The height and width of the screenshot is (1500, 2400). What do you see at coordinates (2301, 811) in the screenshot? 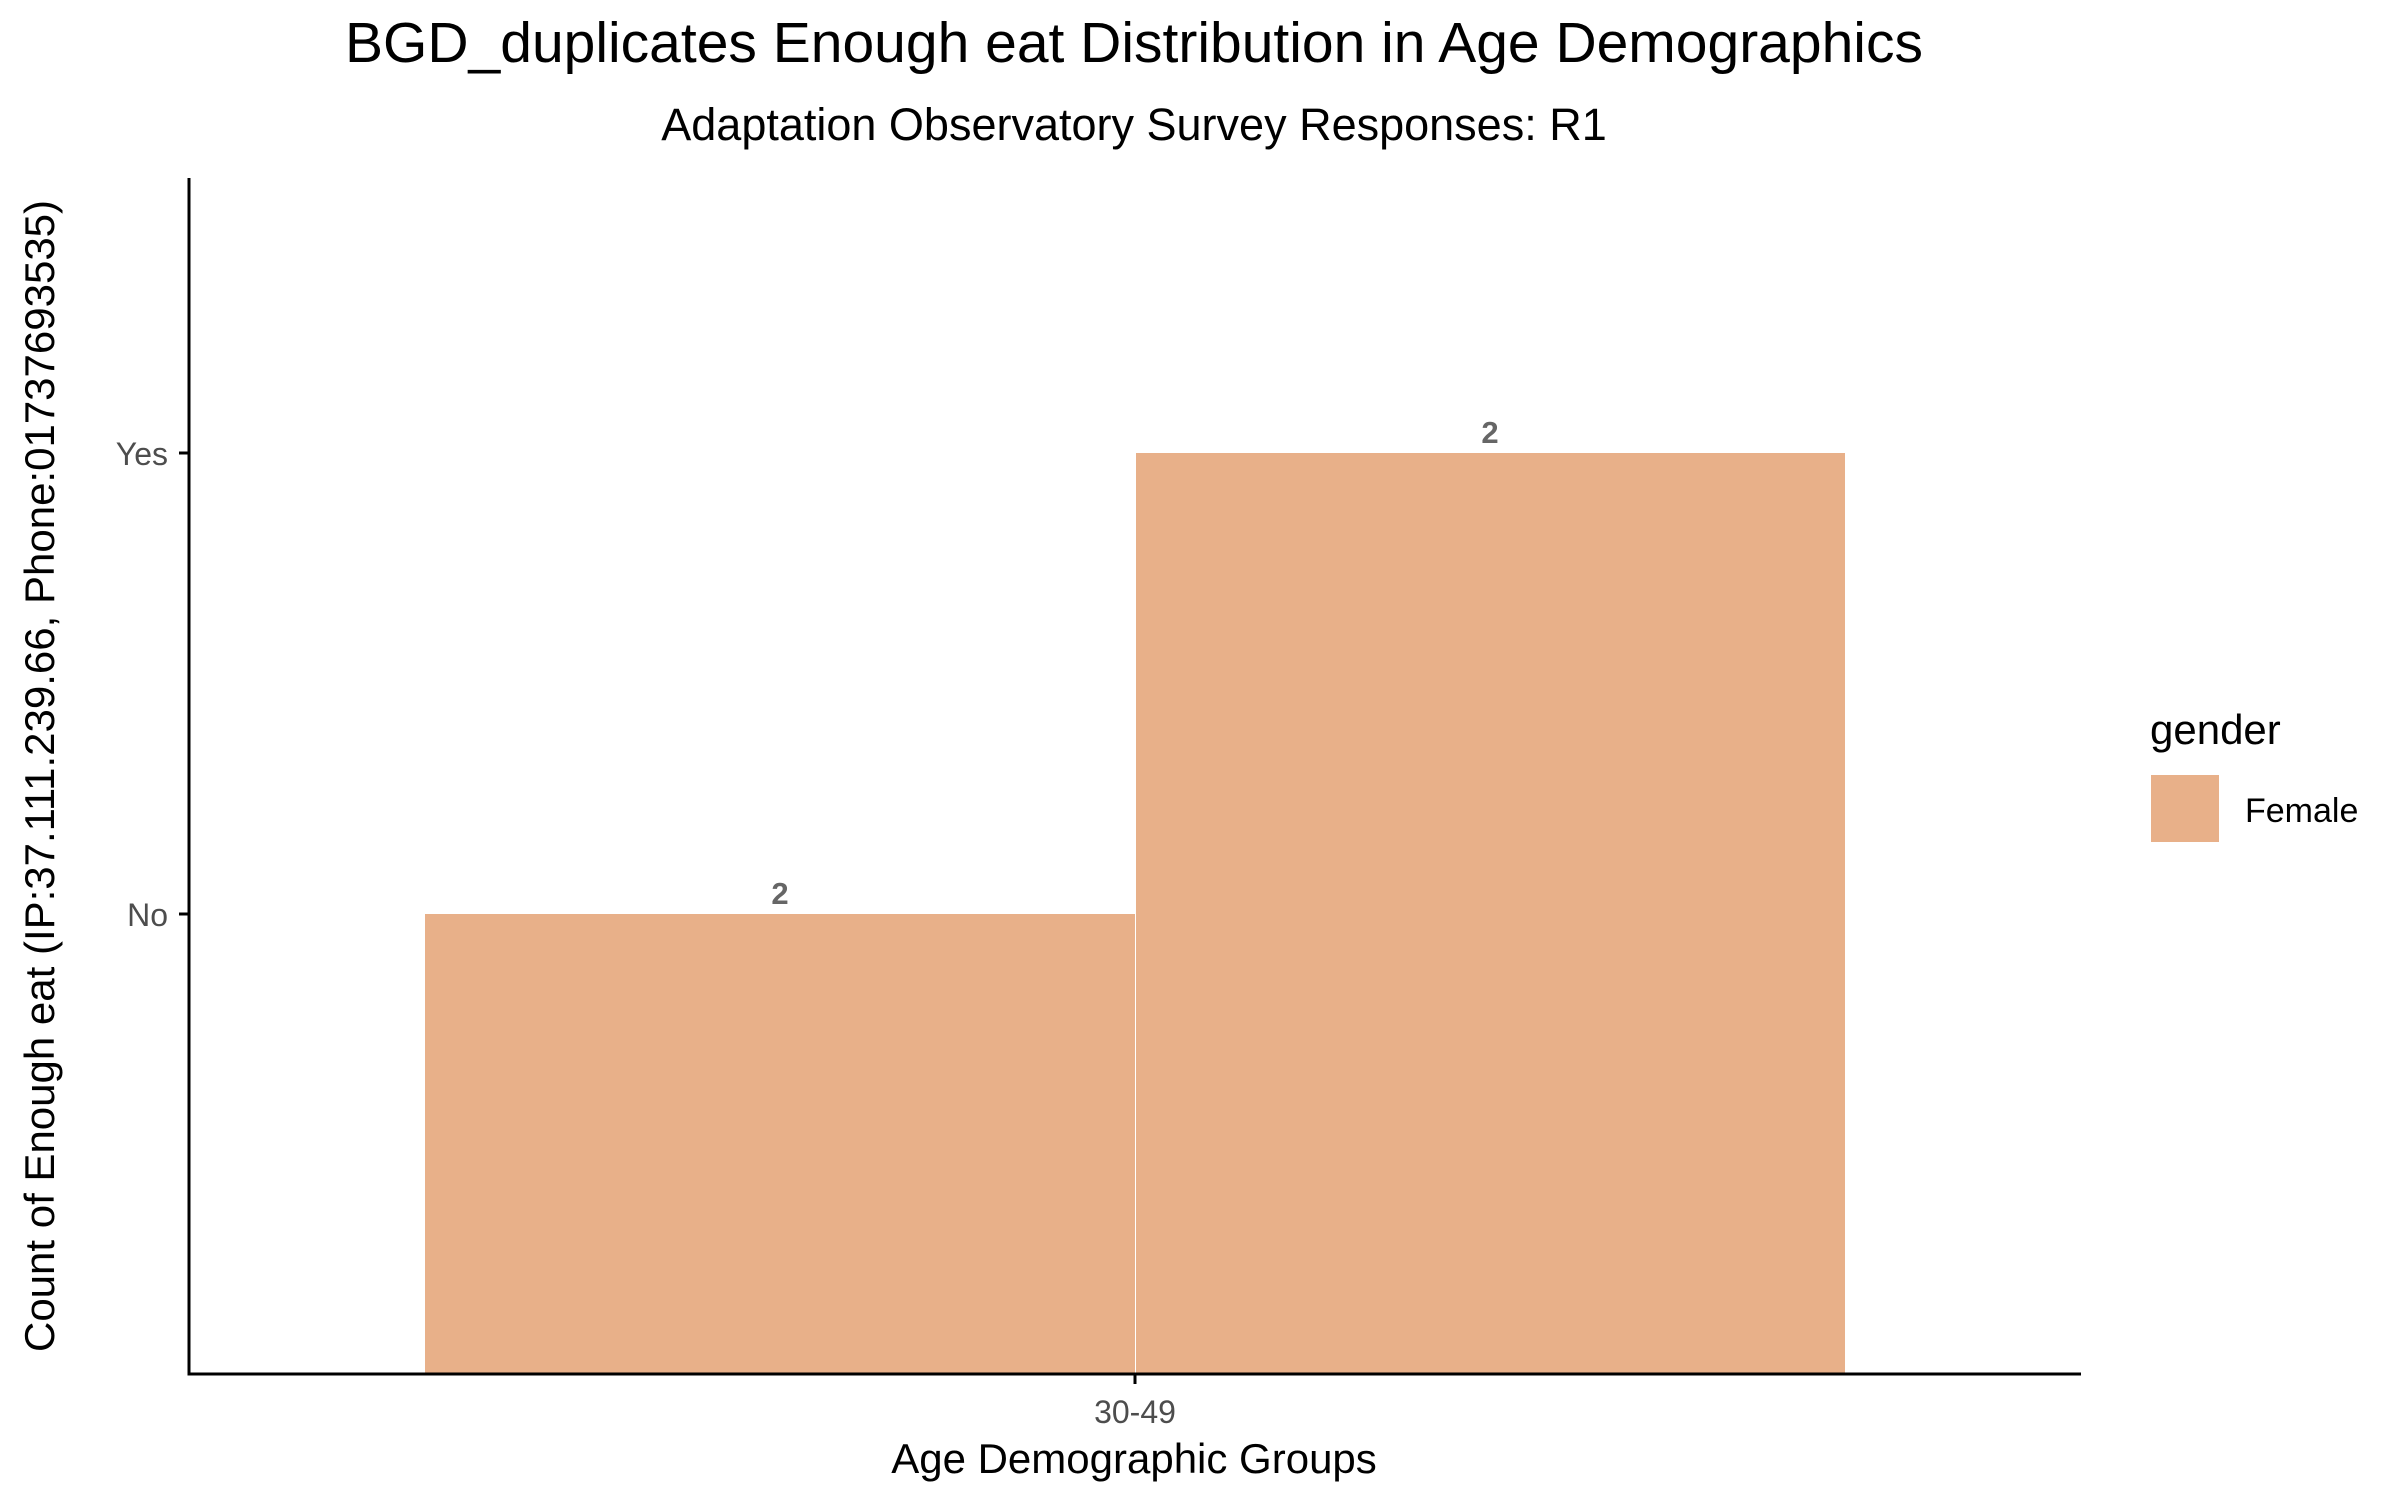
I see `legend-label-female: Female` at bounding box center [2301, 811].